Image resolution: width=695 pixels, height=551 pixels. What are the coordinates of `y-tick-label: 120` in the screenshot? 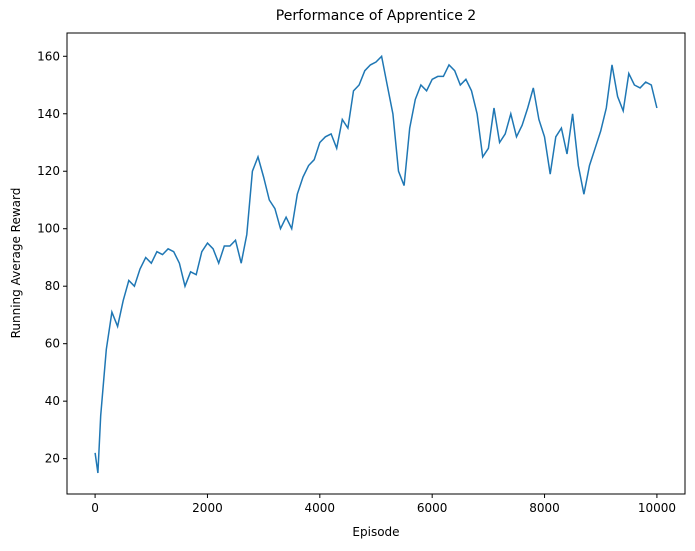 It's located at (48, 171).